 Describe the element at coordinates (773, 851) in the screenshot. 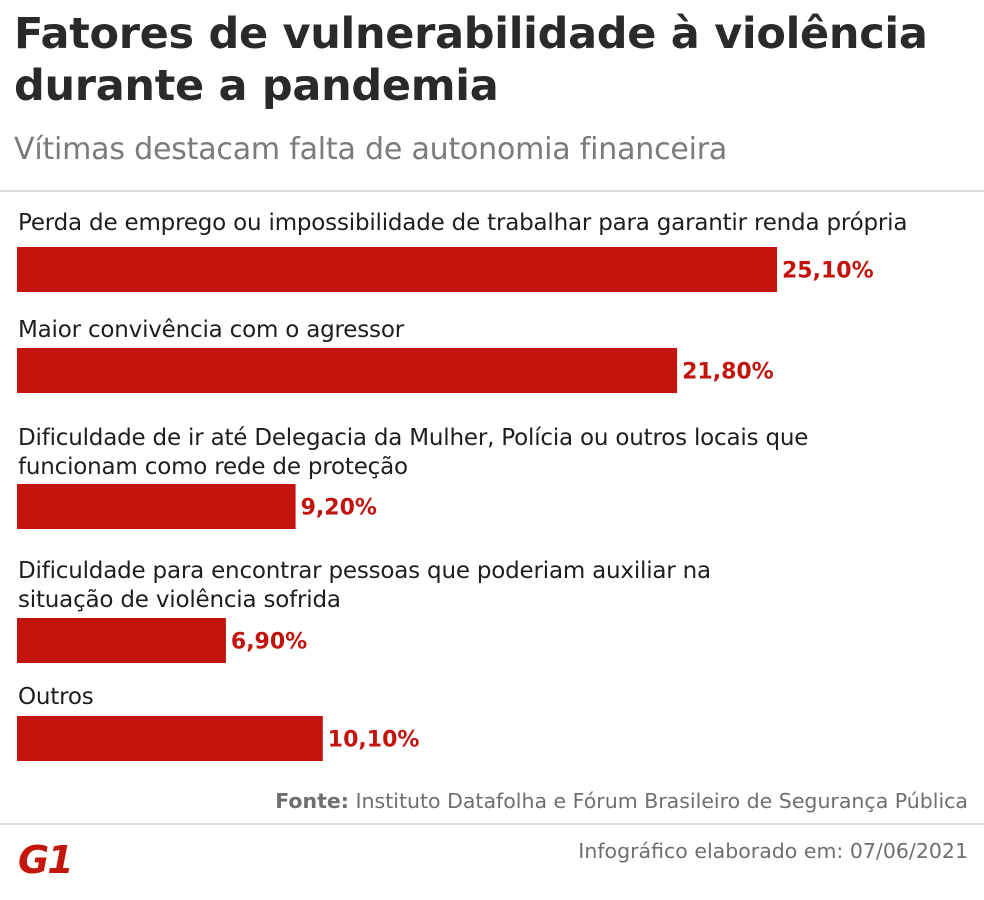

I see `credit-note: Infográfico elaborado em: 07/06/2021` at that location.